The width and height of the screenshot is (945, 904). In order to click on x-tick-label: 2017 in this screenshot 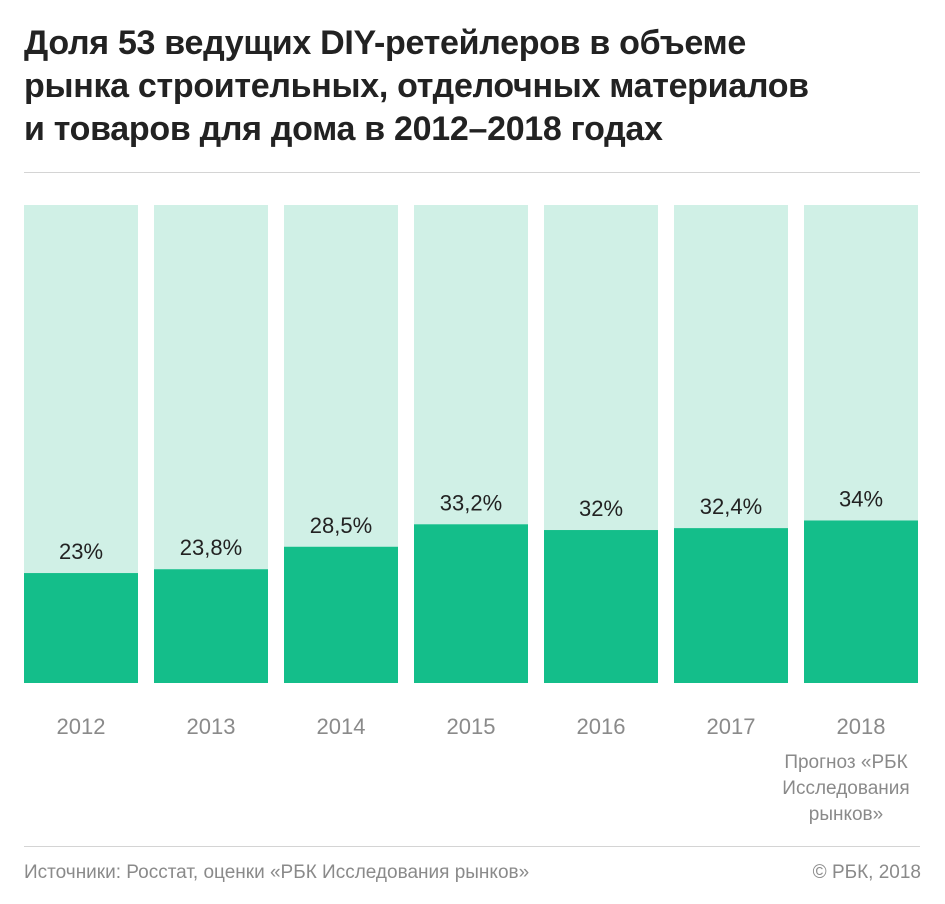, I will do `click(731, 726)`.